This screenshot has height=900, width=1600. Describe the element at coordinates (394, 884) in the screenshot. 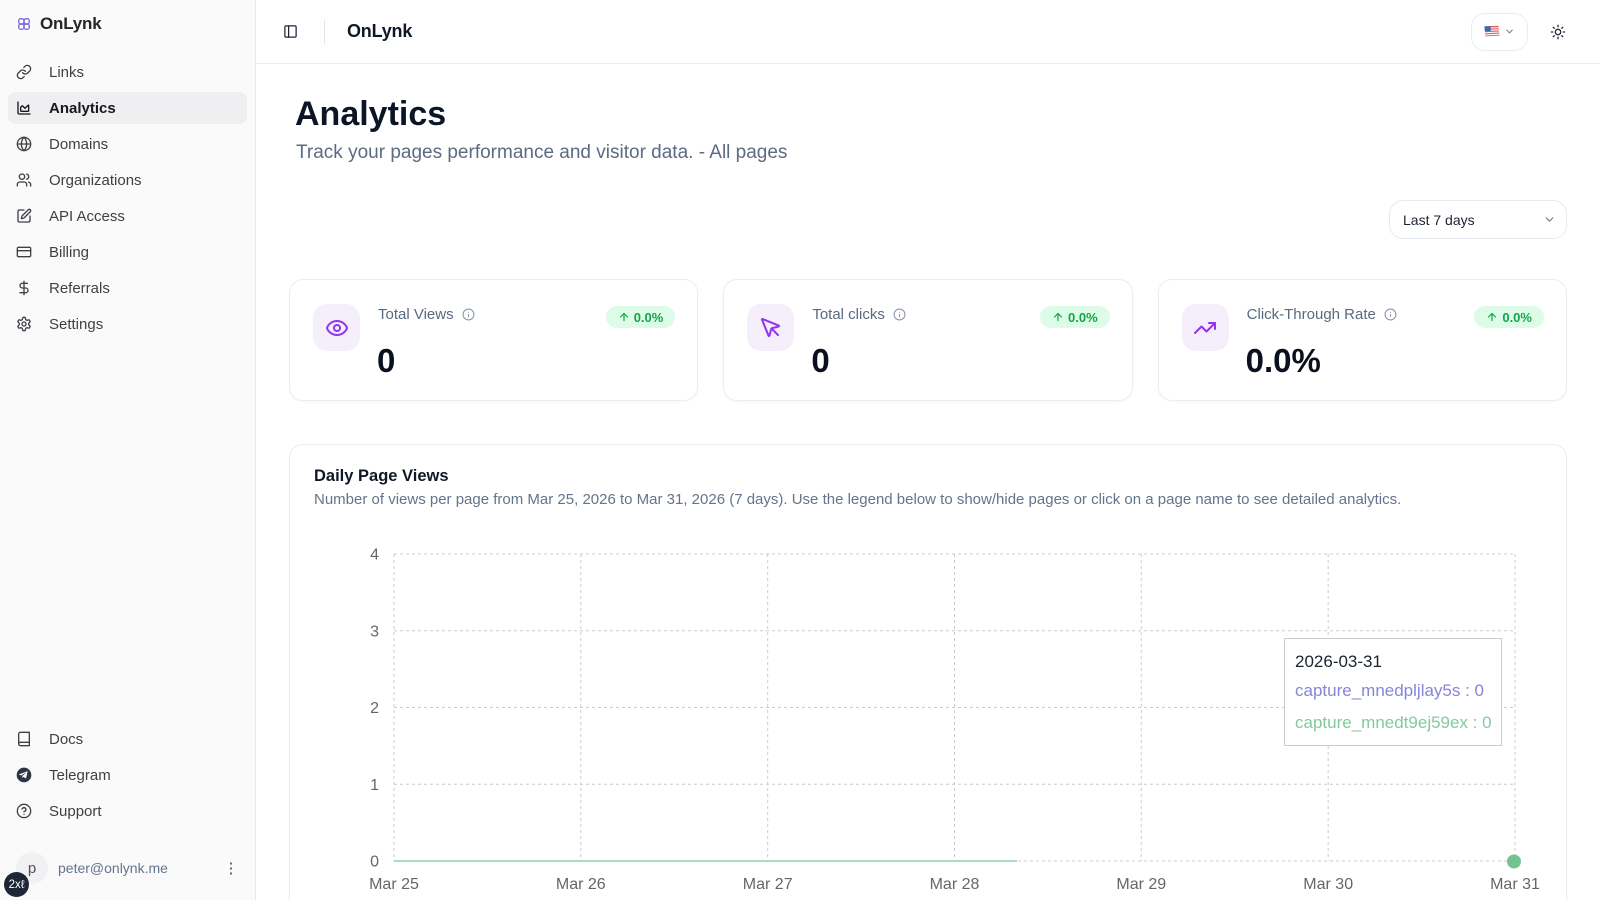

I see `svg-text: Mar 25` at that location.